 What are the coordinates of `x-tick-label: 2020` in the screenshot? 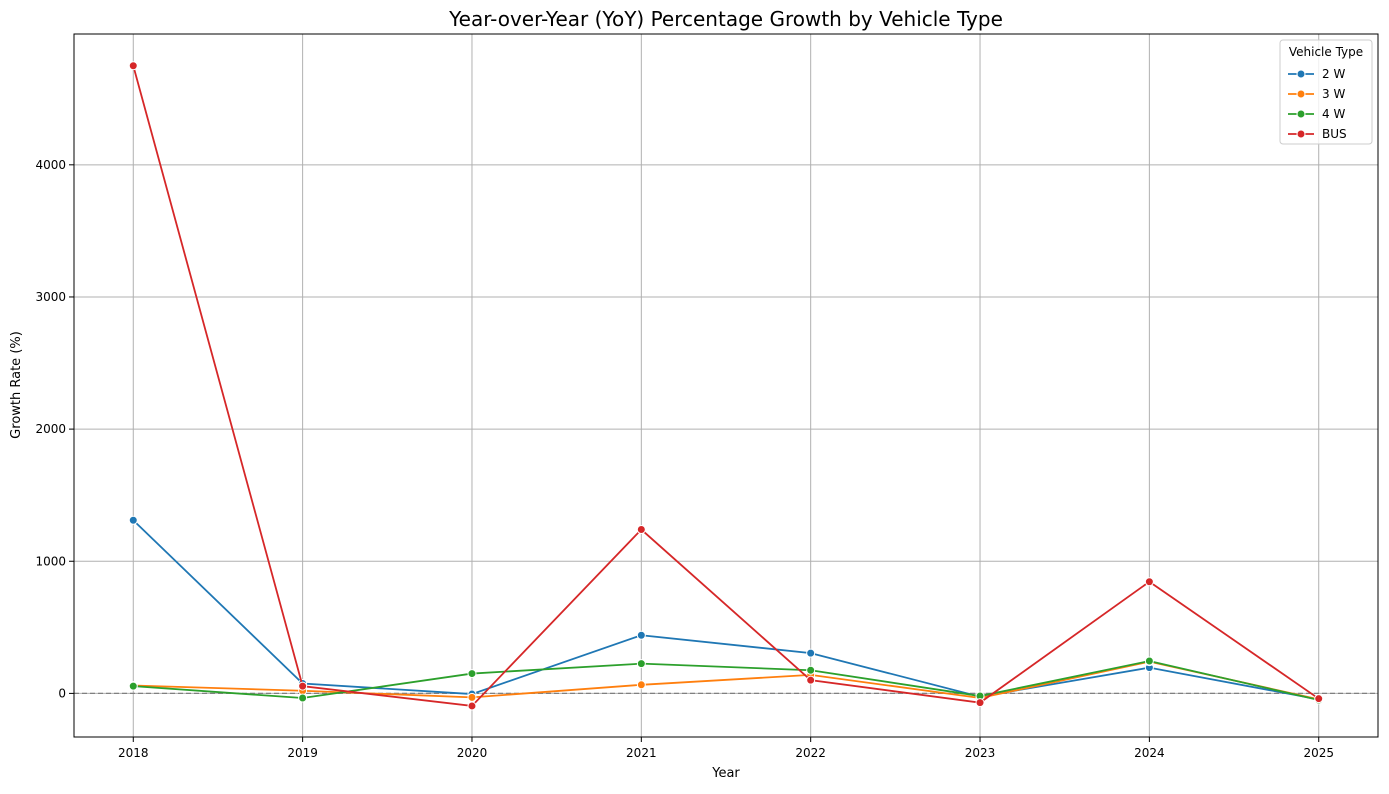 It's located at (472, 753).